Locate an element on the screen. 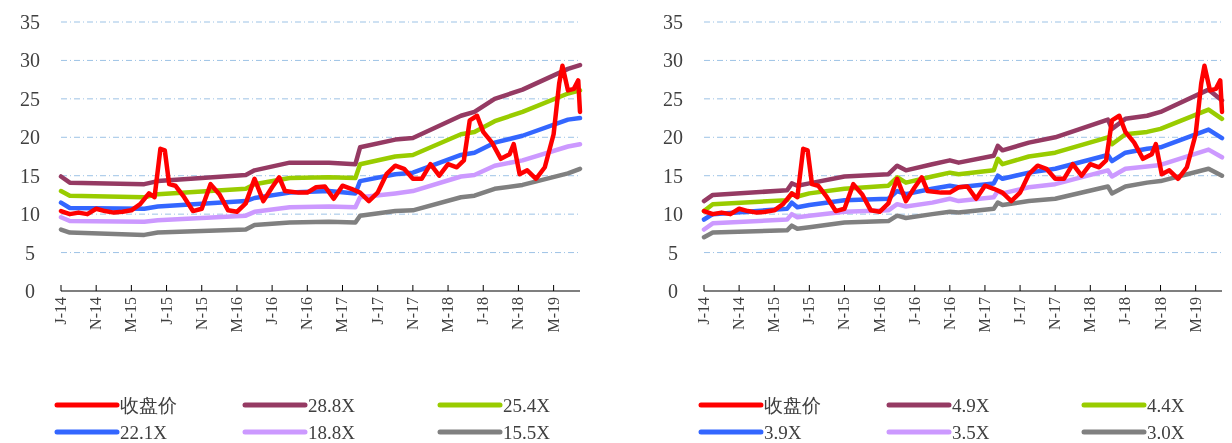 Image resolution: width=1232 pixels, height=443 pixels. legend-label: 4.4X is located at coordinates (1166, 405).